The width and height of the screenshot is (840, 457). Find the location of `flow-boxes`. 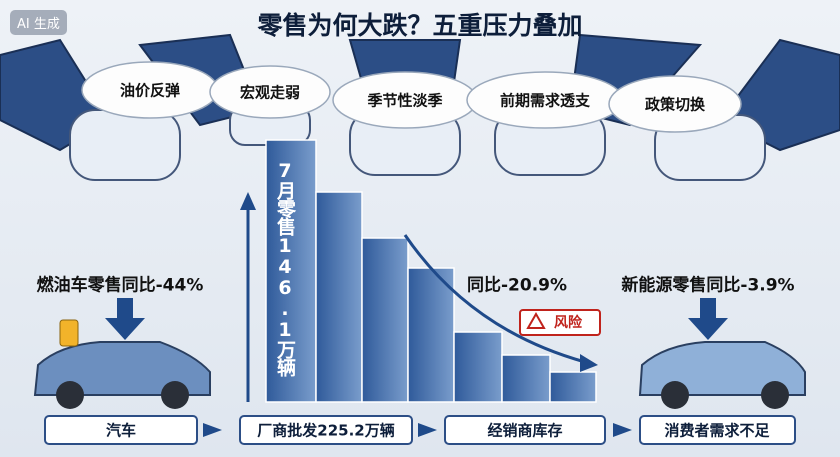

flow-boxes is located at coordinates (420, 430).